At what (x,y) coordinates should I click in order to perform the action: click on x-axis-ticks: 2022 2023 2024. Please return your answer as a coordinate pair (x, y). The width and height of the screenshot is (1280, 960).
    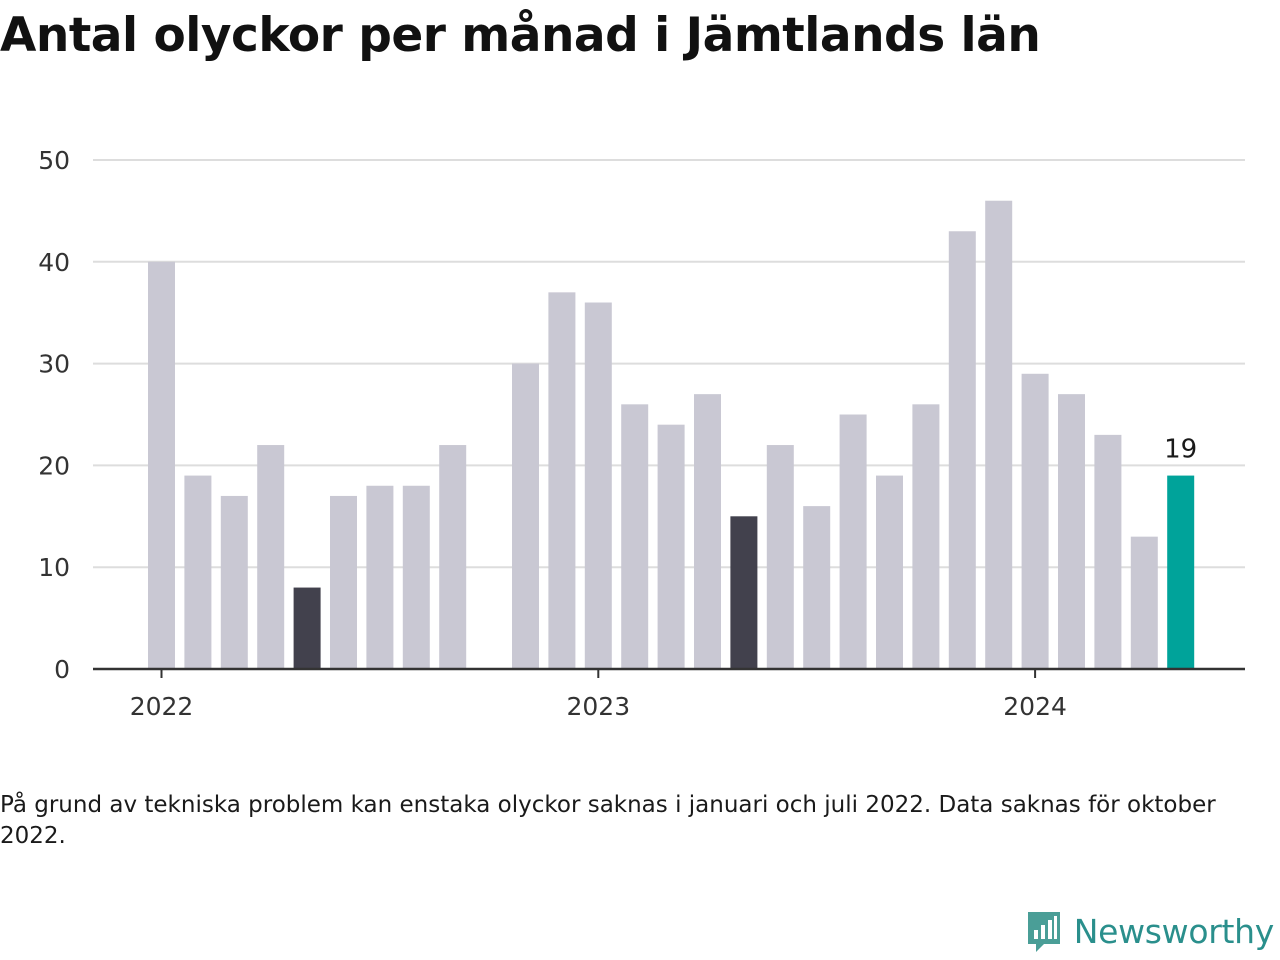
    Looking at the image, I should click on (598, 695).